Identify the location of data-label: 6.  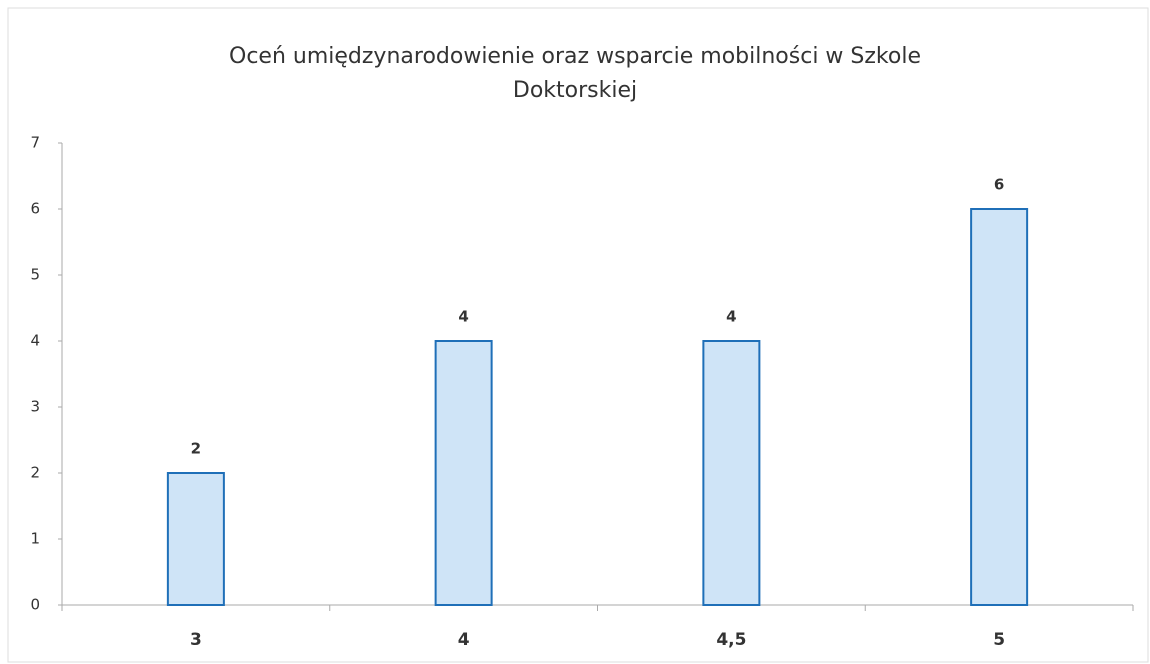
(999, 185).